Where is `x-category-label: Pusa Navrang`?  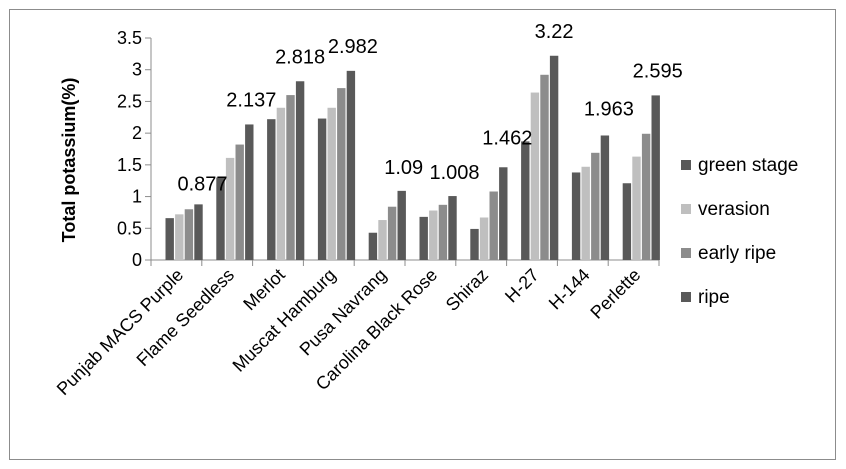
x-category-label: Pusa Navrang is located at coordinates (343, 312).